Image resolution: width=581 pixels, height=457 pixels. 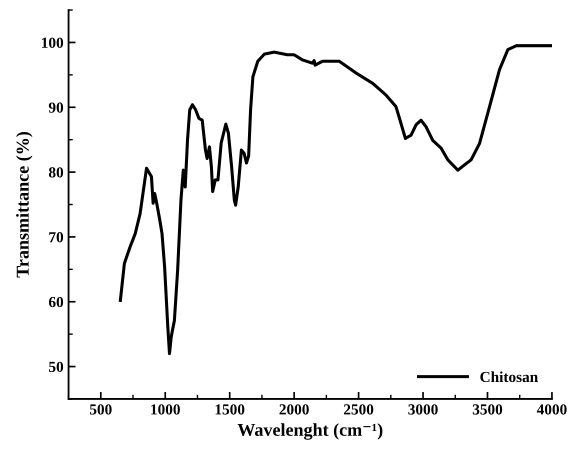 What do you see at coordinates (101, 409) in the screenshot?
I see `x-tick-label: 500` at bounding box center [101, 409].